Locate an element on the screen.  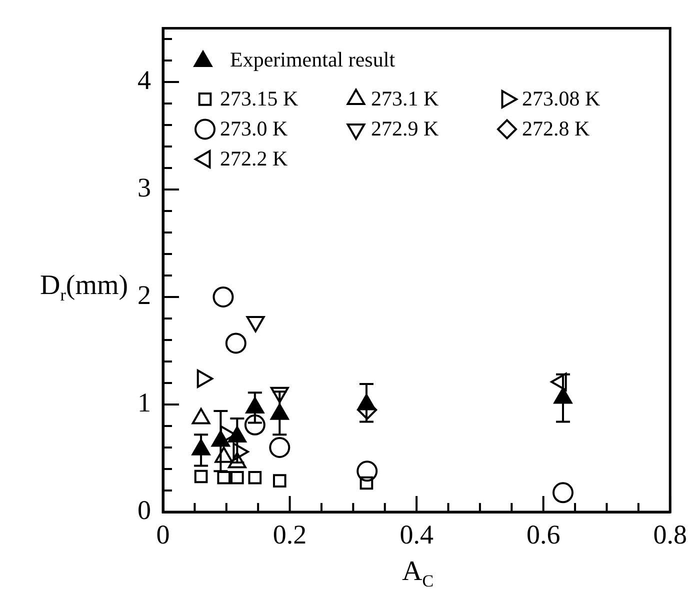
legend-label: 273.0 K is located at coordinates (254, 128).